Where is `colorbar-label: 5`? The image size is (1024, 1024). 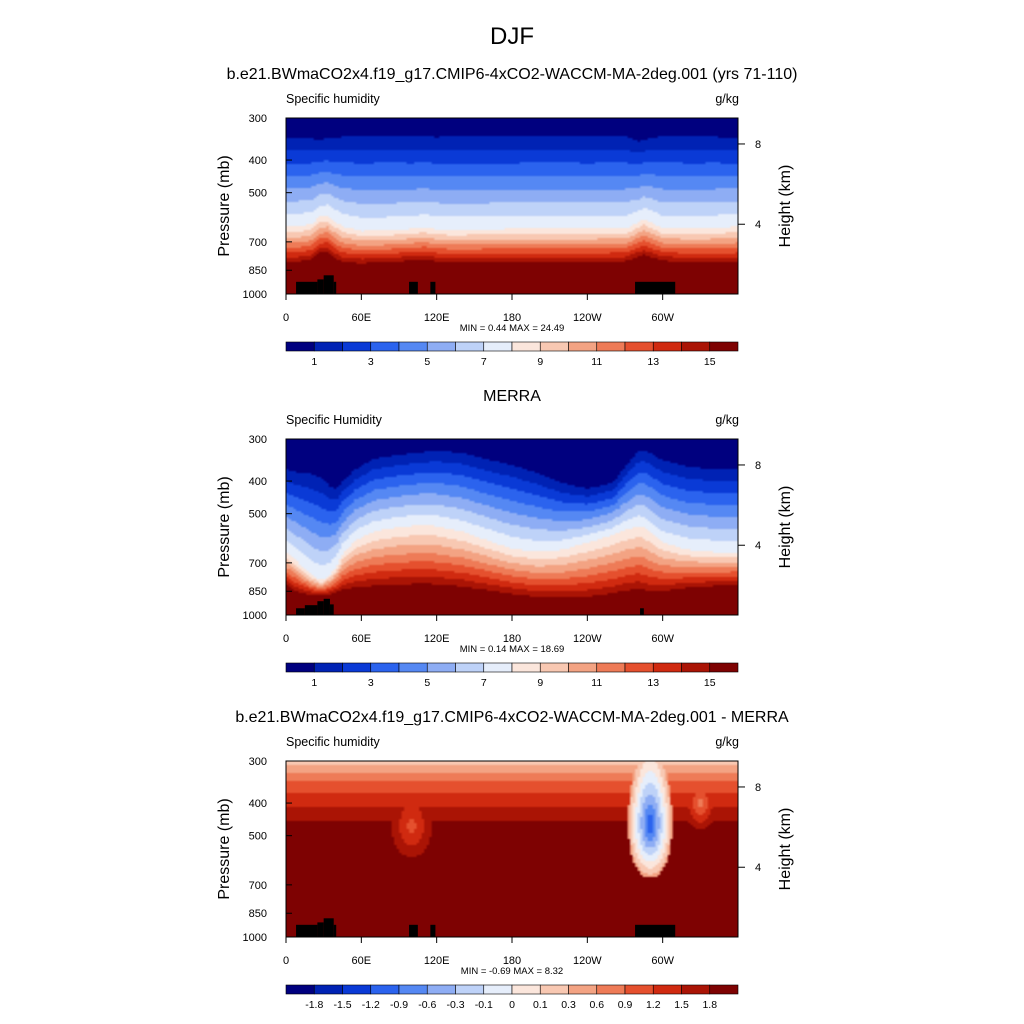 colorbar-label: 5 is located at coordinates (427, 683).